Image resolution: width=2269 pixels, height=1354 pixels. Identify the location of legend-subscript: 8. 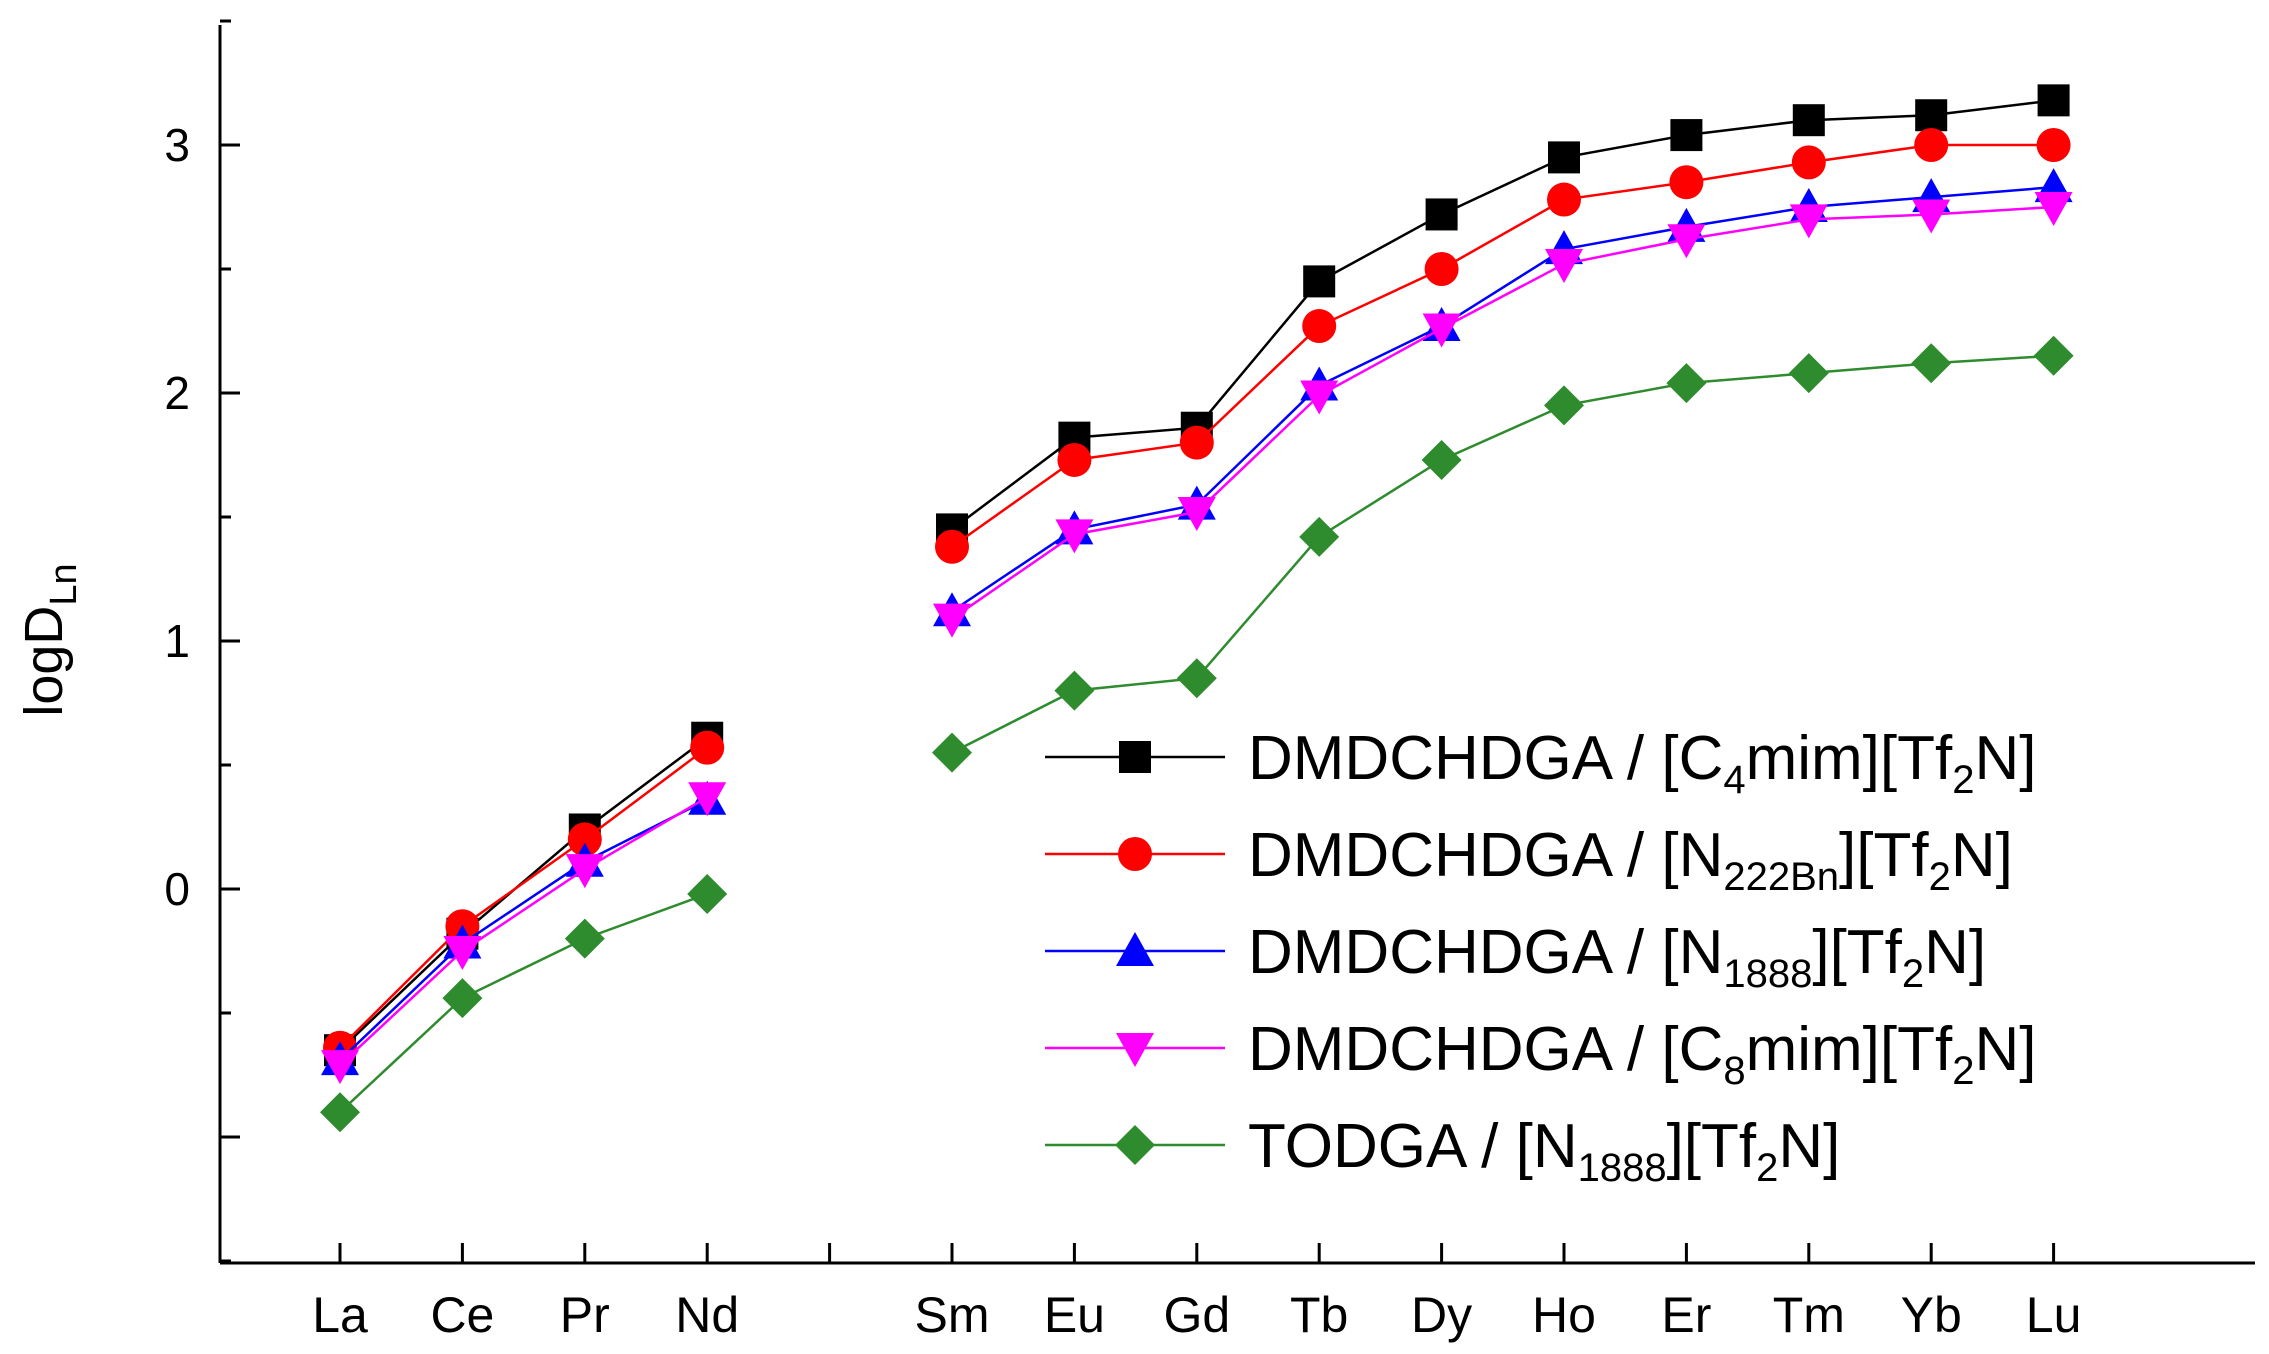
(1734, 1071).